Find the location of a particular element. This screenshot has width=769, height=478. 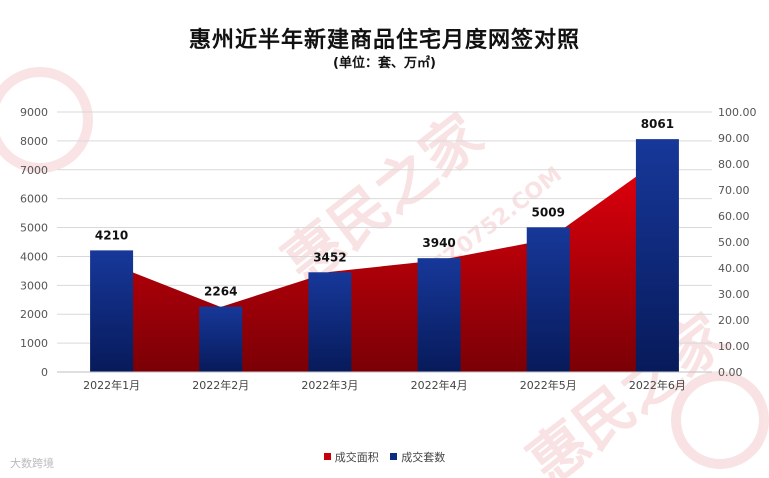

x-tick-label: 2022年2月 is located at coordinates (220, 385).